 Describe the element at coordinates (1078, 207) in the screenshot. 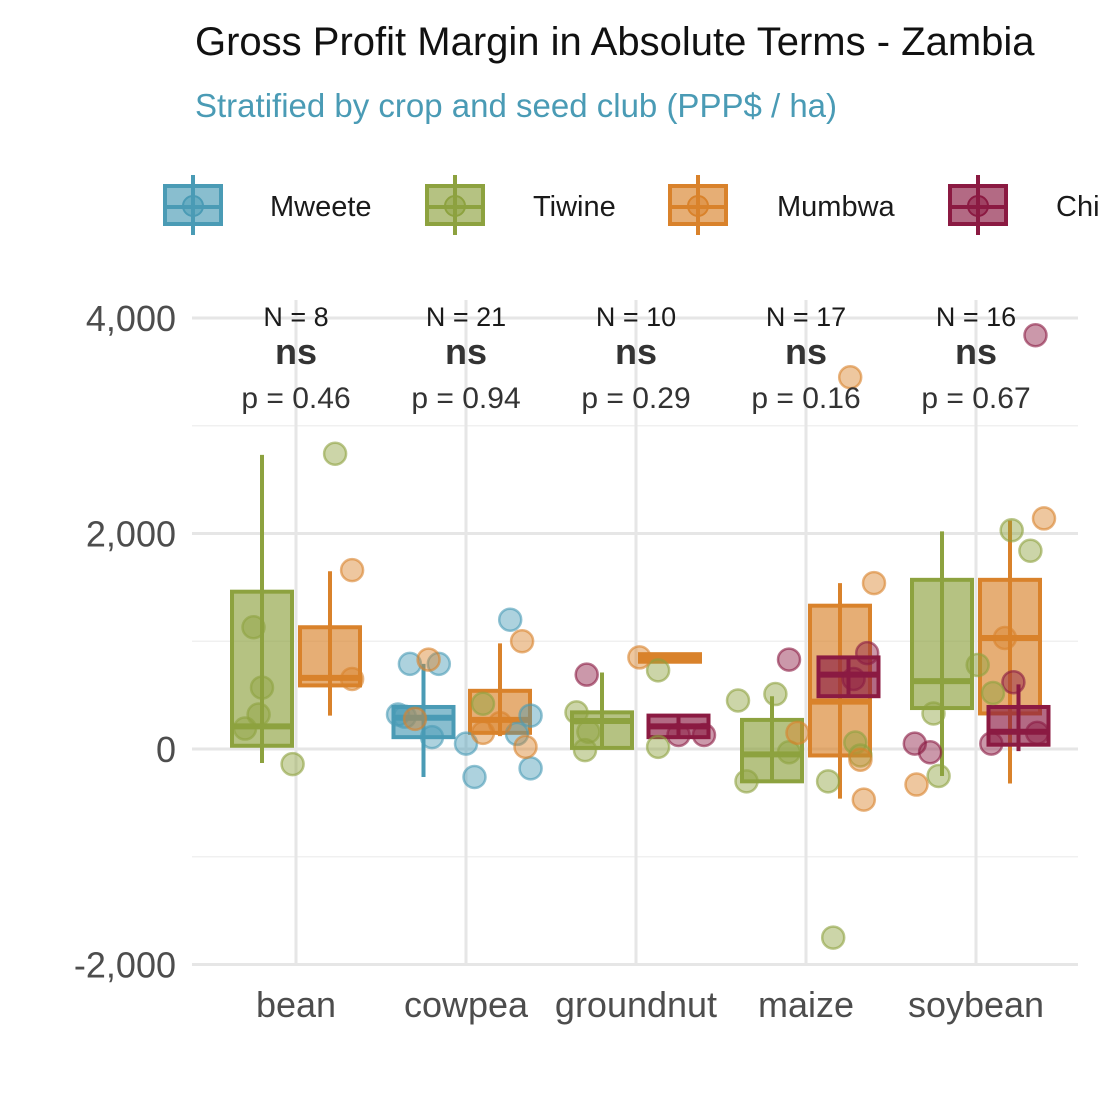

I see `legend-label: Chikuni` at that location.